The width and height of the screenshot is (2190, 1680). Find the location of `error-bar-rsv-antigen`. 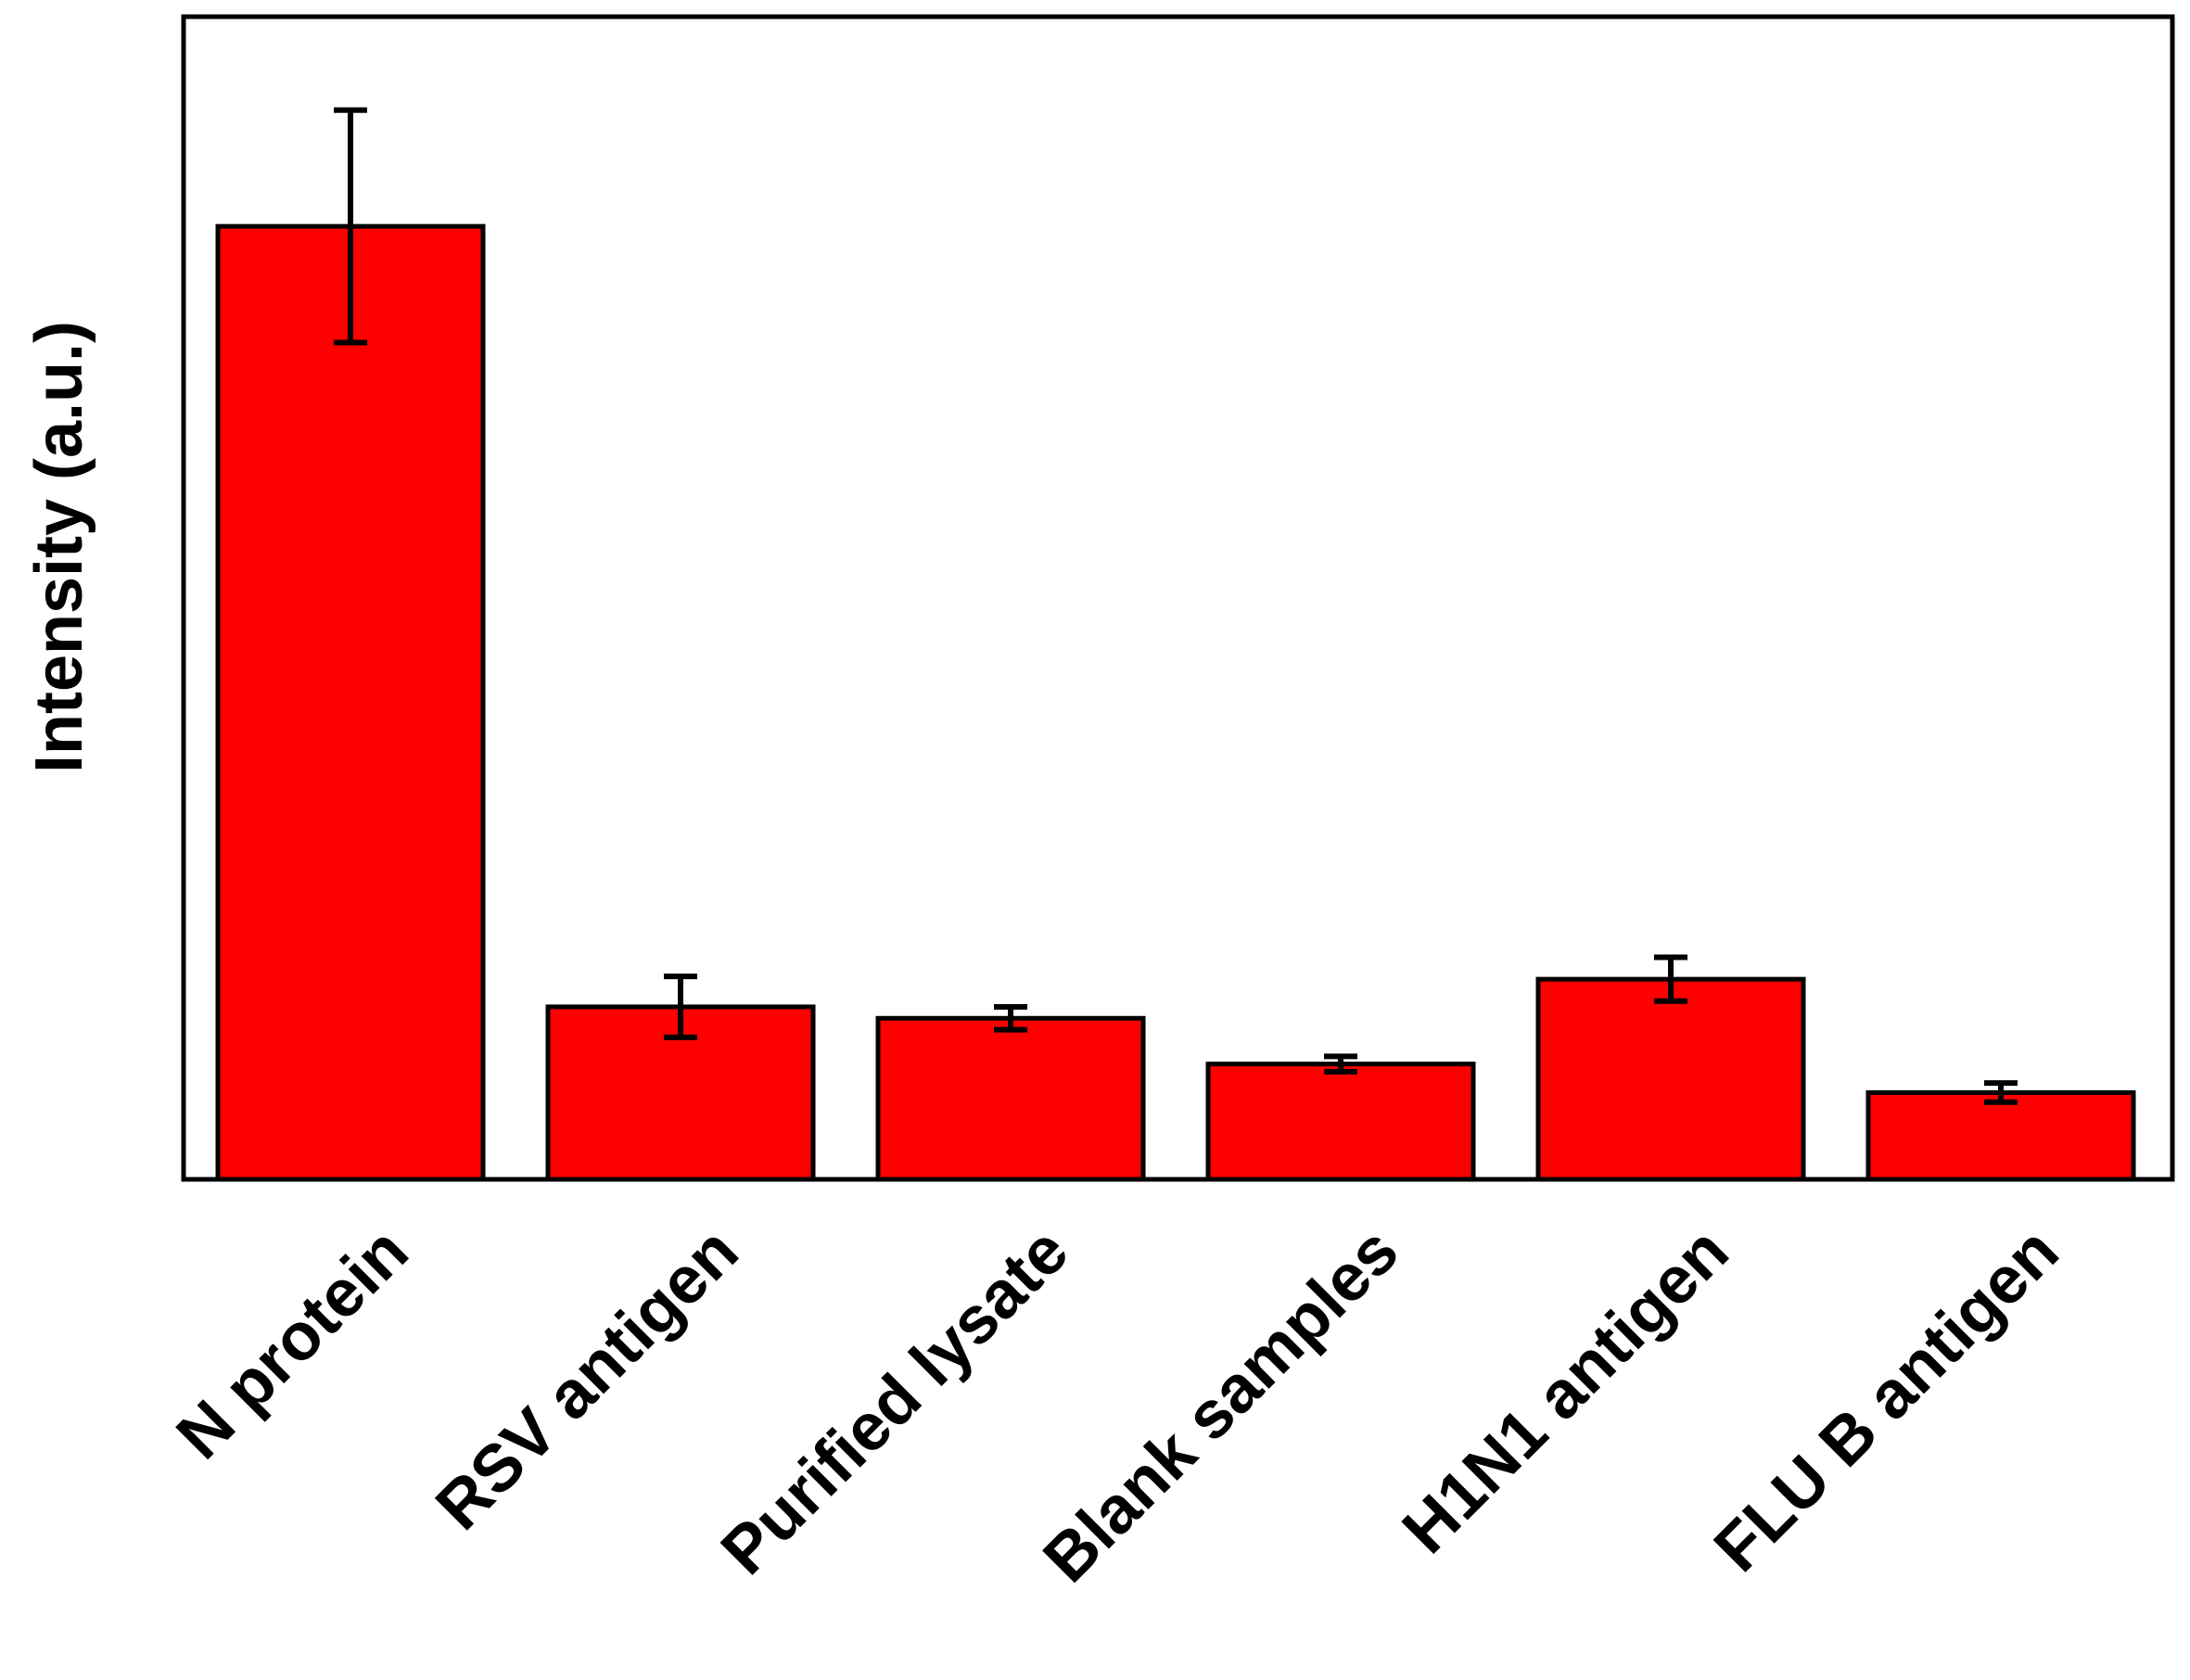

error-bar-rsv-antigen is located at coordinates (680, 1007).